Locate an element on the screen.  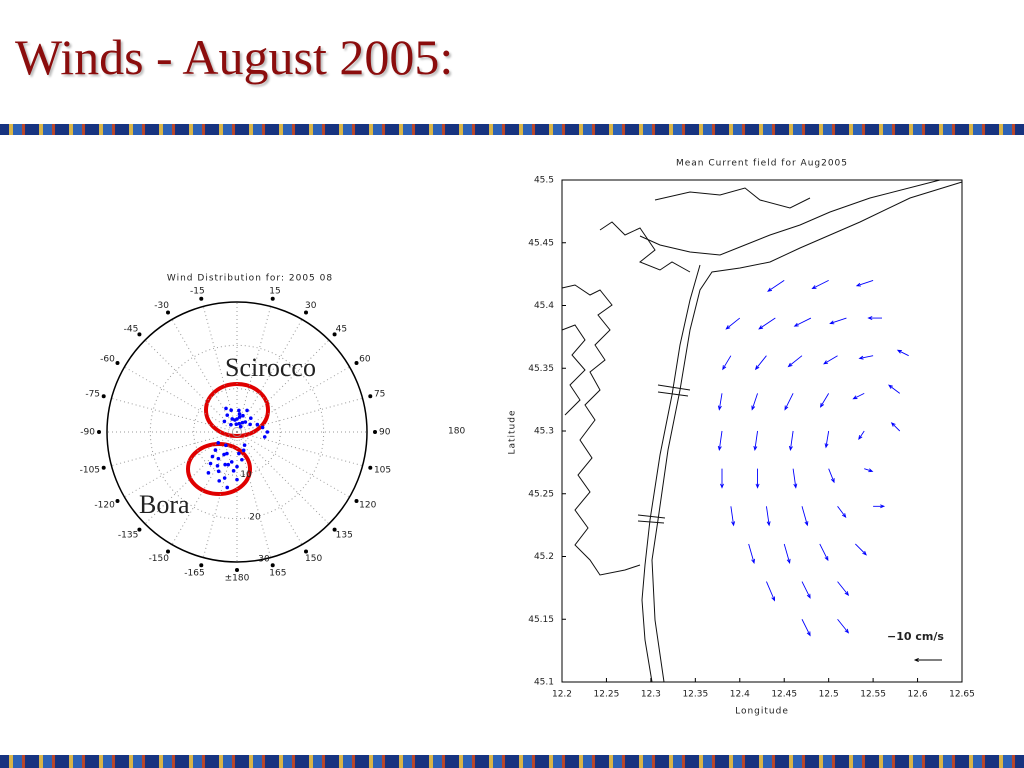
theta-tick-label: 75 is located at coordinates (379, 395).